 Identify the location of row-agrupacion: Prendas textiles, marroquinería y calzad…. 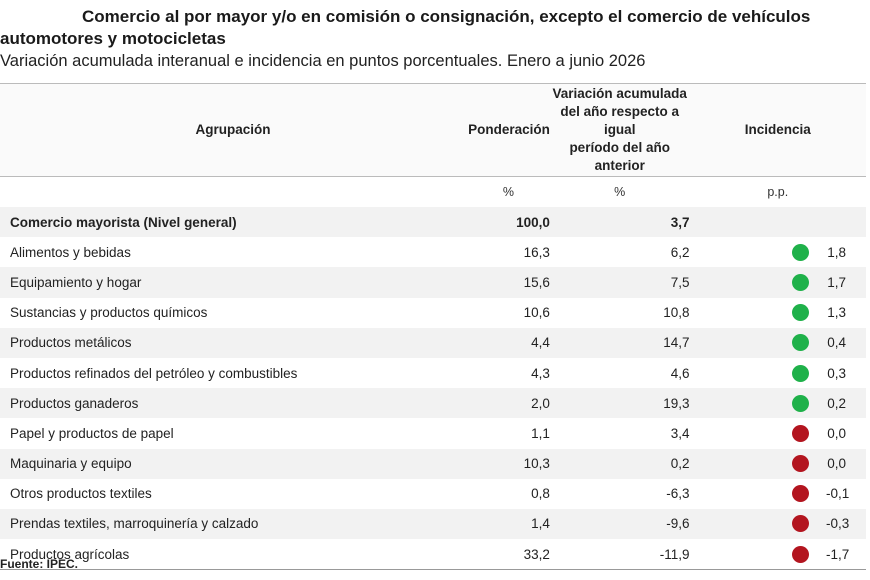
(234, 524).